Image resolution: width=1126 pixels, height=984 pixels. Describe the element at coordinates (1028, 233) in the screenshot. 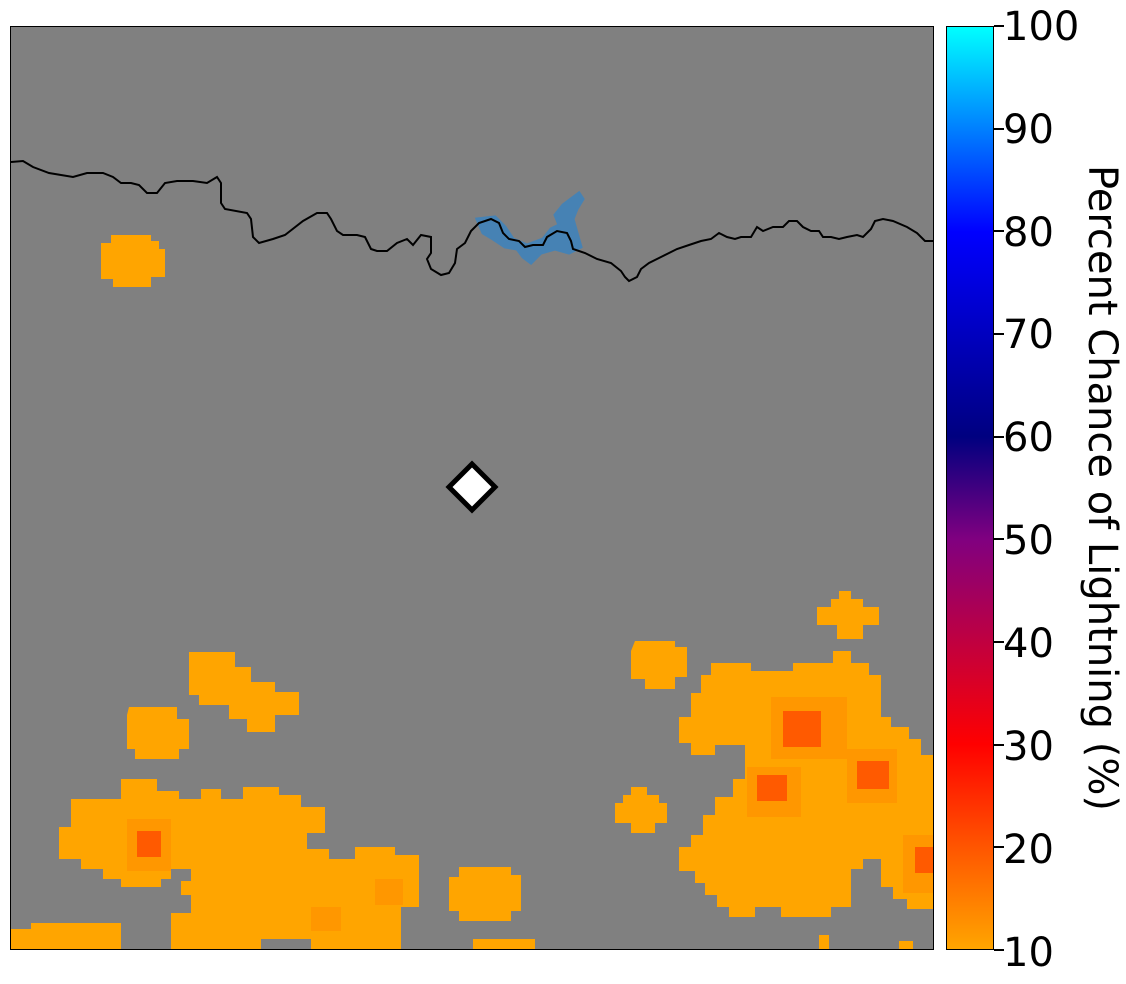

I see `colorbar-tick-label: 80` at that location.